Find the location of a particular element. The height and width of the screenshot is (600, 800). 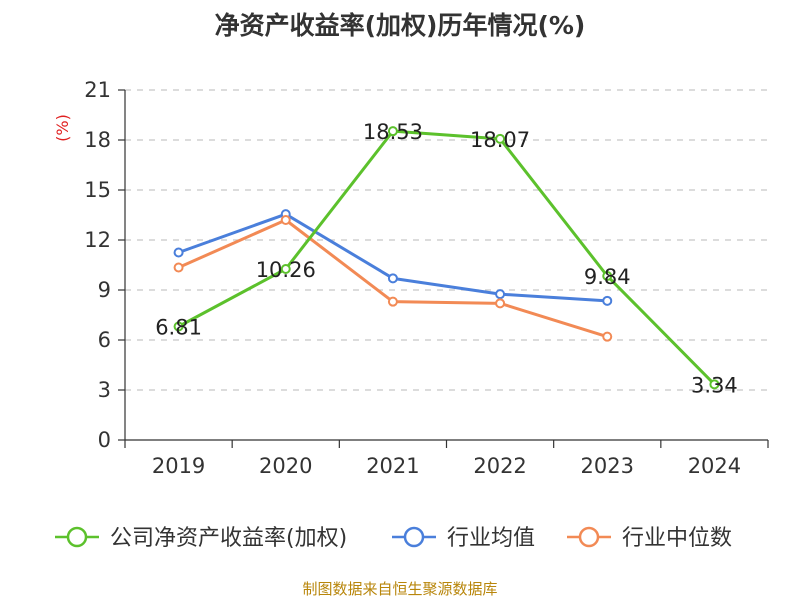

data-label: 18.07 is located at coordinates (500, 140).